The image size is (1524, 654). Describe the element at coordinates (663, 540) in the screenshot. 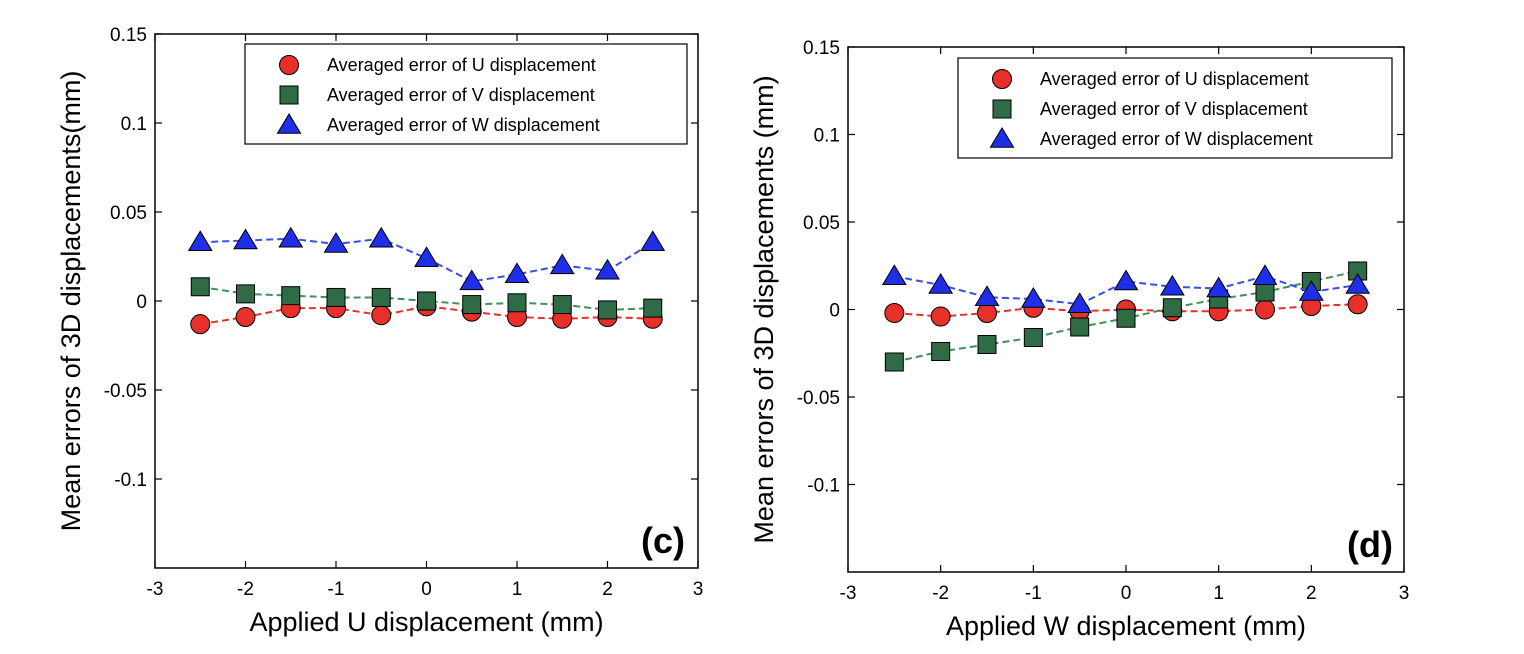

I see `panel-label: (c)` at that location.